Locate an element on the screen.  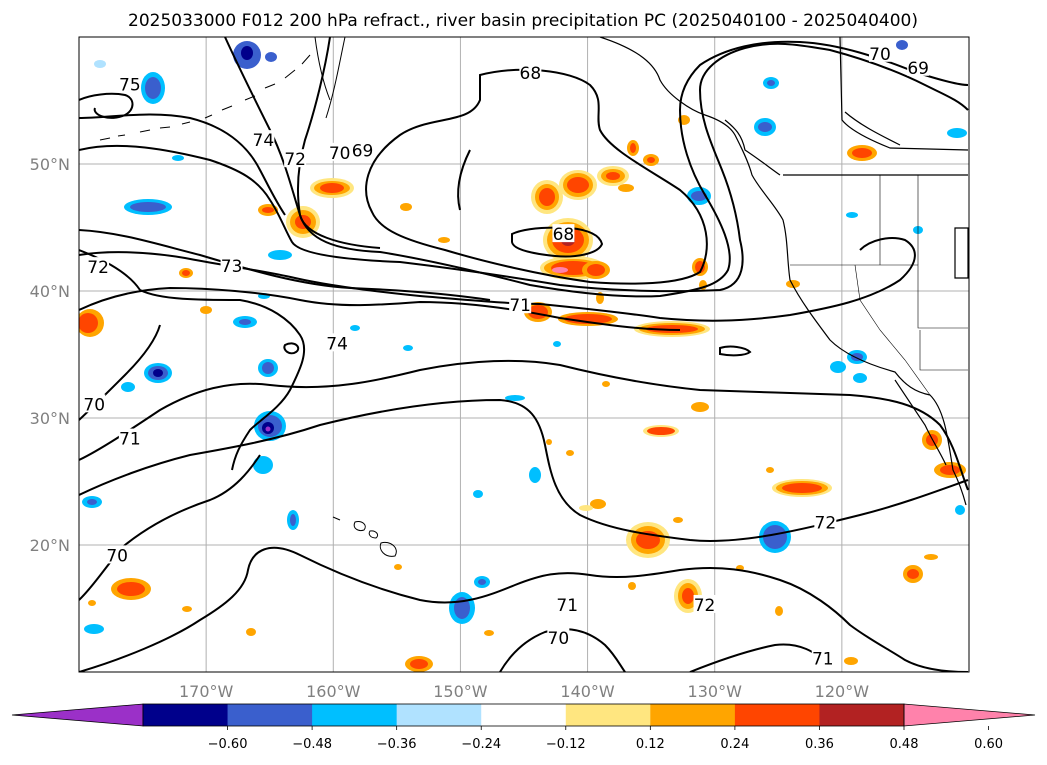
colorbar-tick-label: 0.60 is located at coordinates (988, 744).